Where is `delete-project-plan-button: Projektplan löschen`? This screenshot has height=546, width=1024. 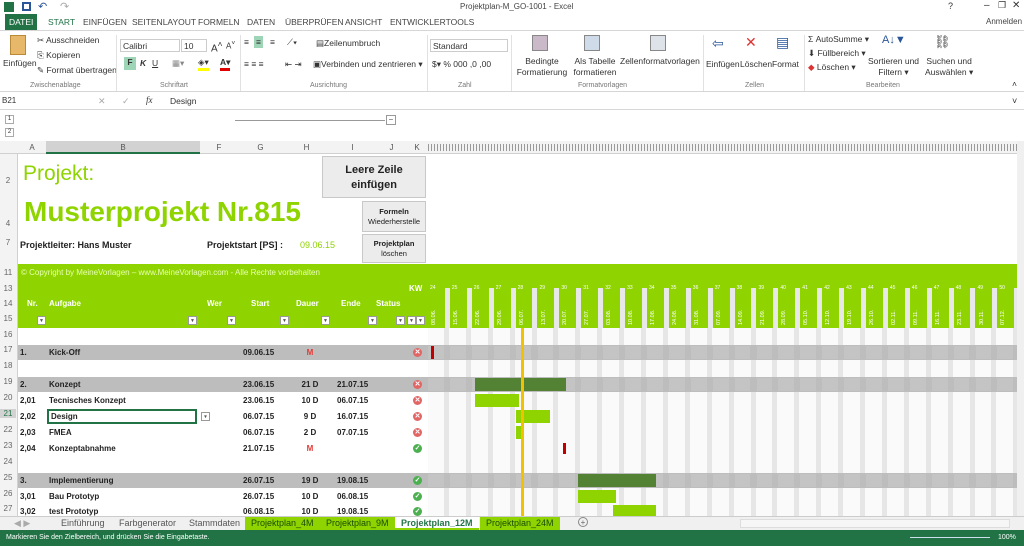
delete-project-plan-button: Projektplan löschen is located at coordinates (394, 248).